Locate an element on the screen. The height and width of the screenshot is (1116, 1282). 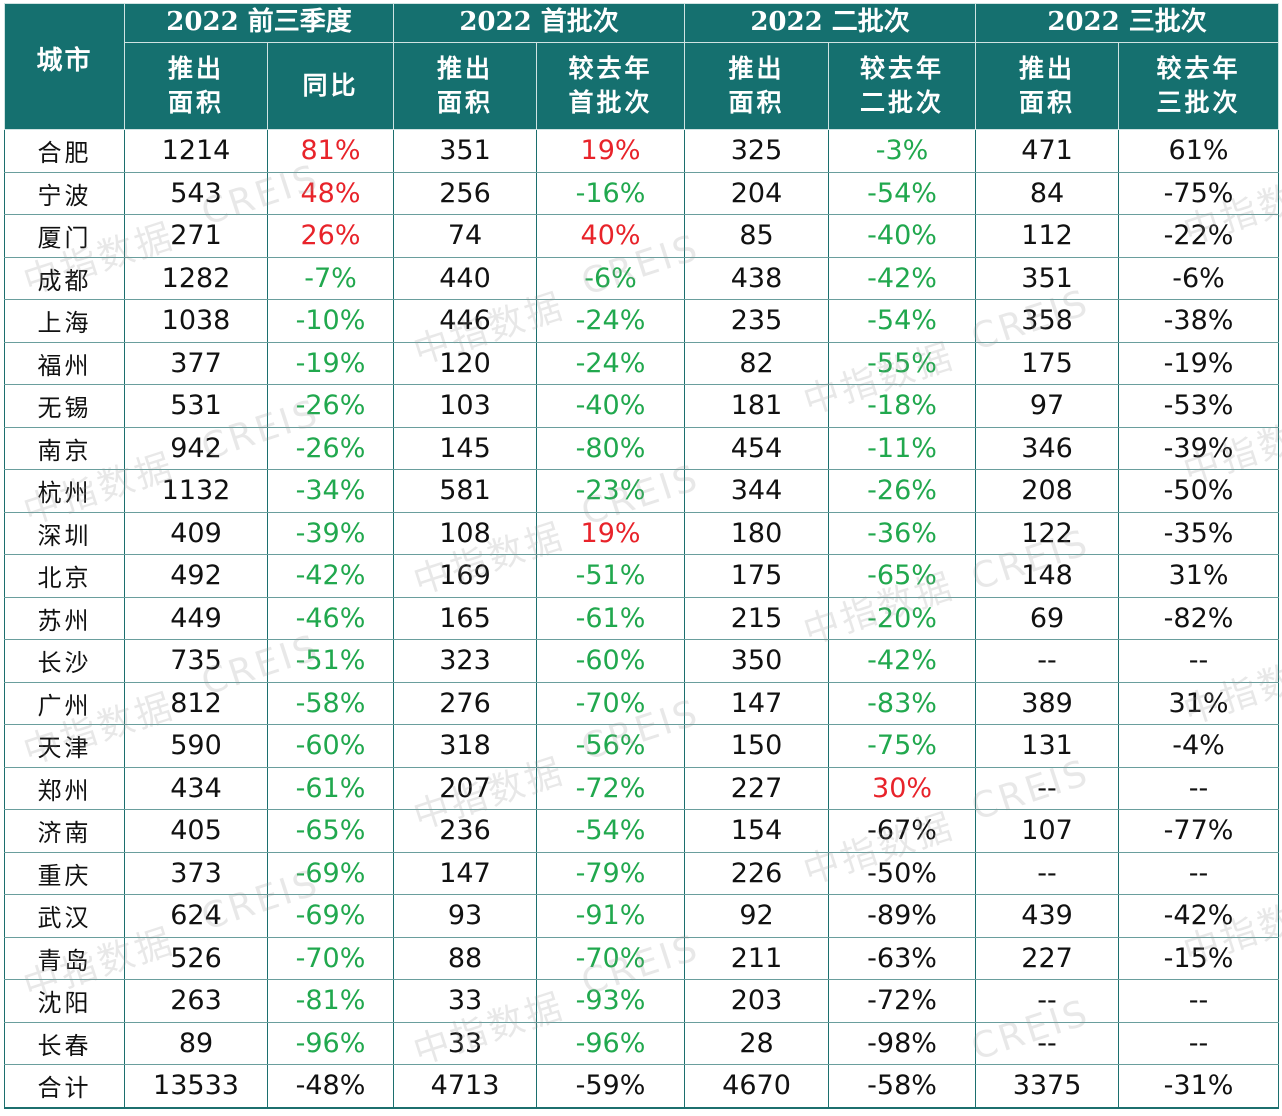
cell-batch-1-change: -96% is located at coordinates (611, 1043).